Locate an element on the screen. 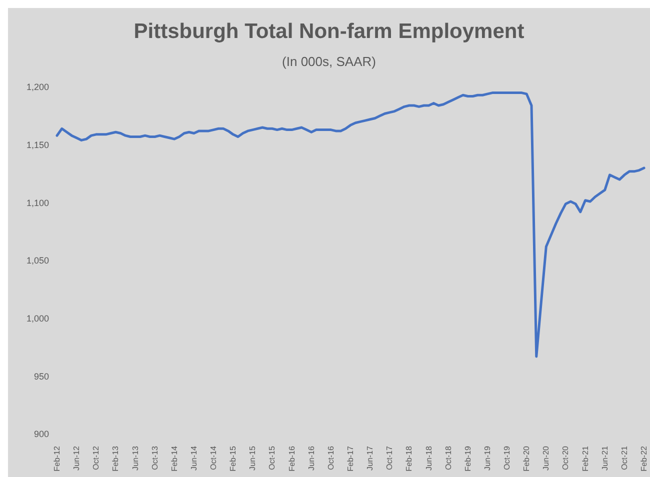  x-tick-label: Jun-15 is located at coordinates (253, 457).